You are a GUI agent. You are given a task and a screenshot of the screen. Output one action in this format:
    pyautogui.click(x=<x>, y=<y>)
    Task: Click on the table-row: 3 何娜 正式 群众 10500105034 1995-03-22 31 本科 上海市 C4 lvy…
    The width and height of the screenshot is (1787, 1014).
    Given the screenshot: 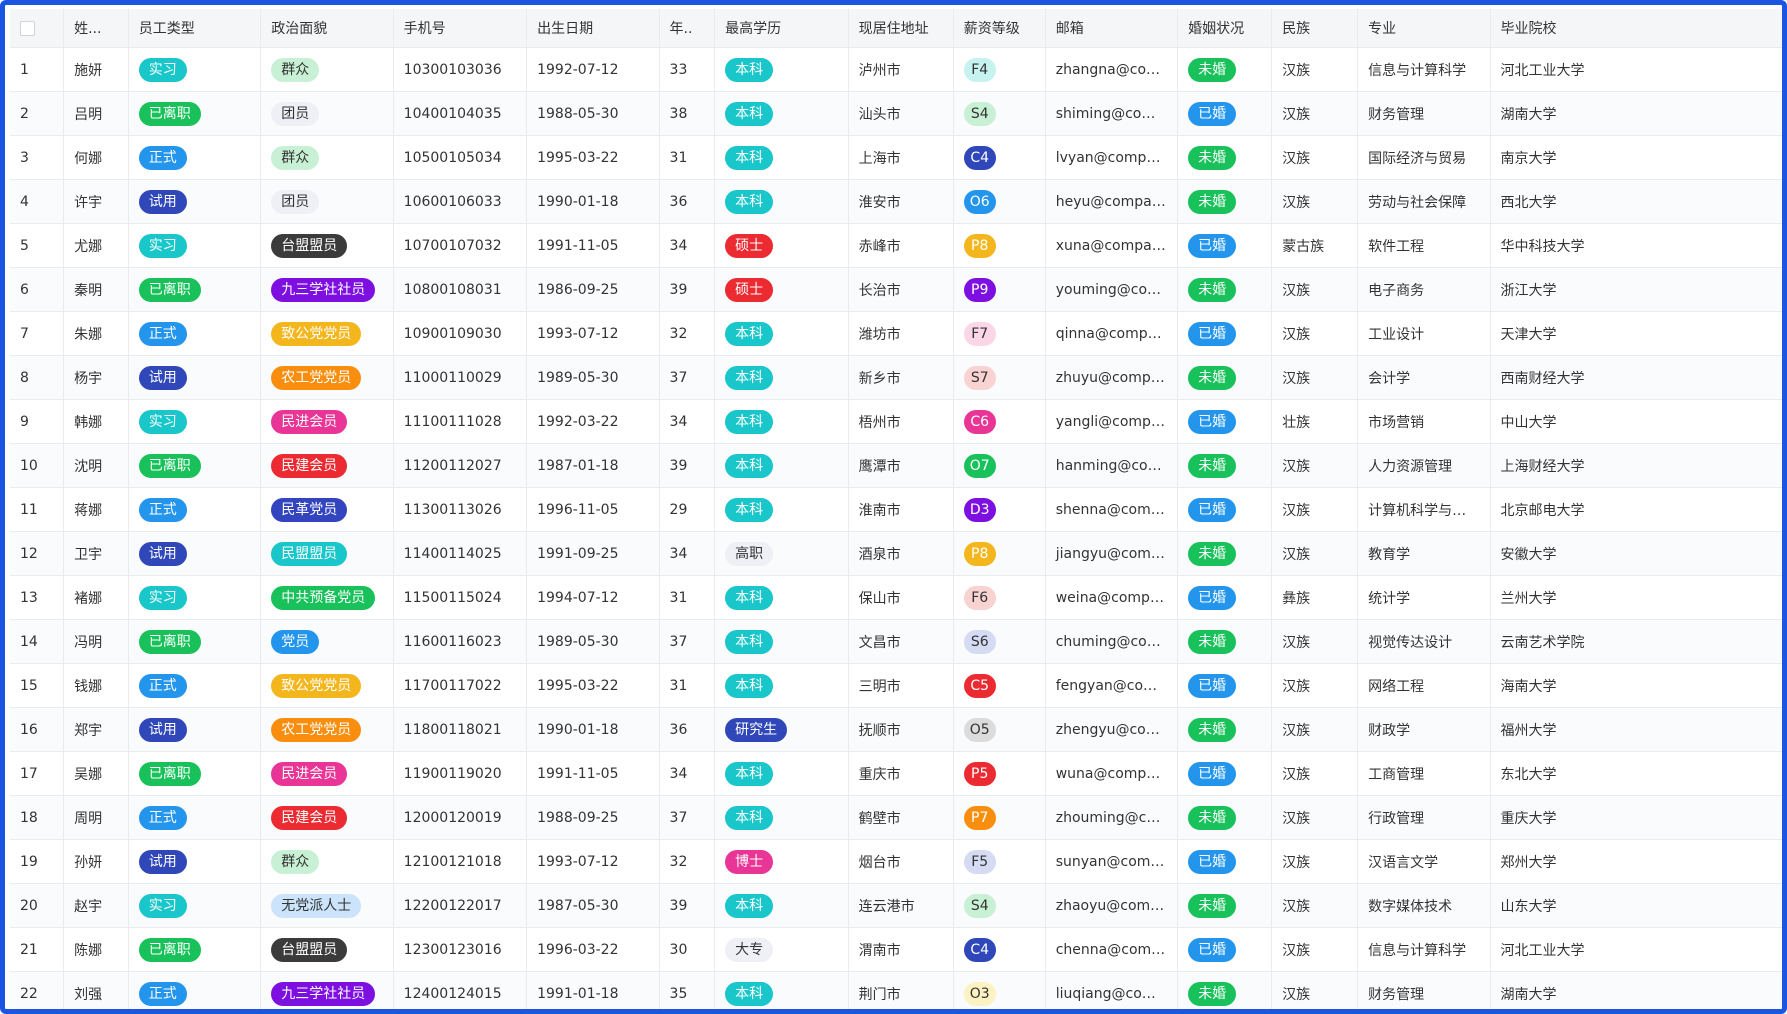 What is the action you would take?
    pyautogui.click(x=896, y=157)
    